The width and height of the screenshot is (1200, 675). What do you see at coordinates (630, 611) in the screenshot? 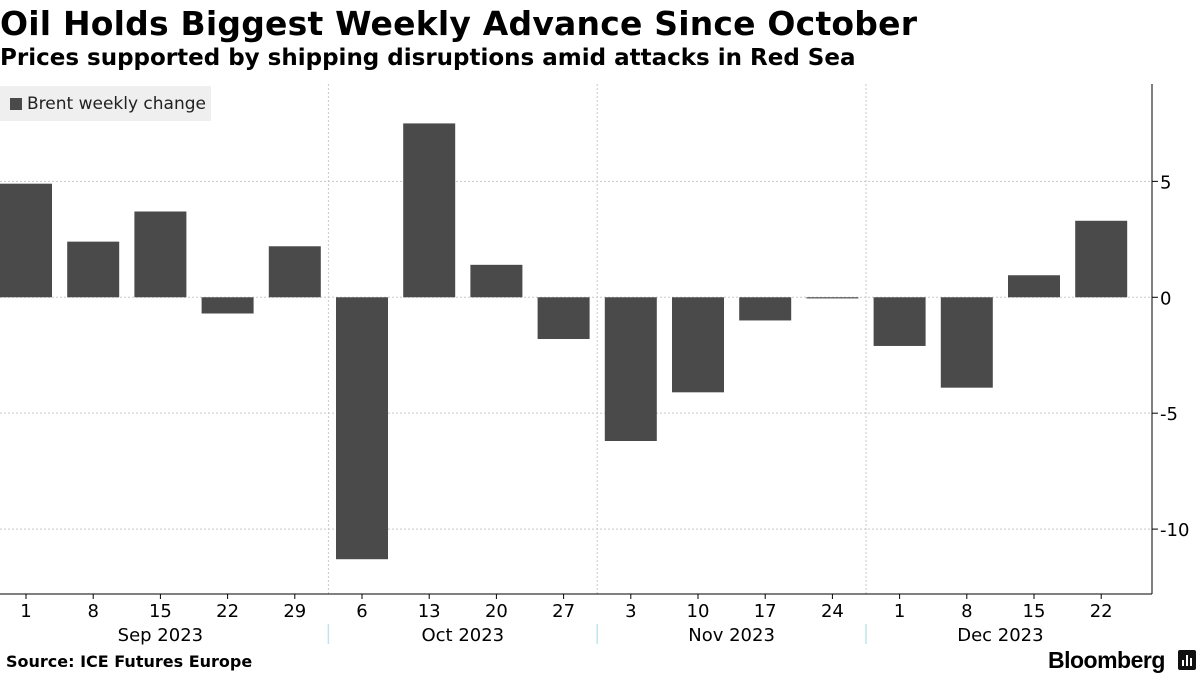
I see `x-tick-label: 3` at bounding box center [630, 611].